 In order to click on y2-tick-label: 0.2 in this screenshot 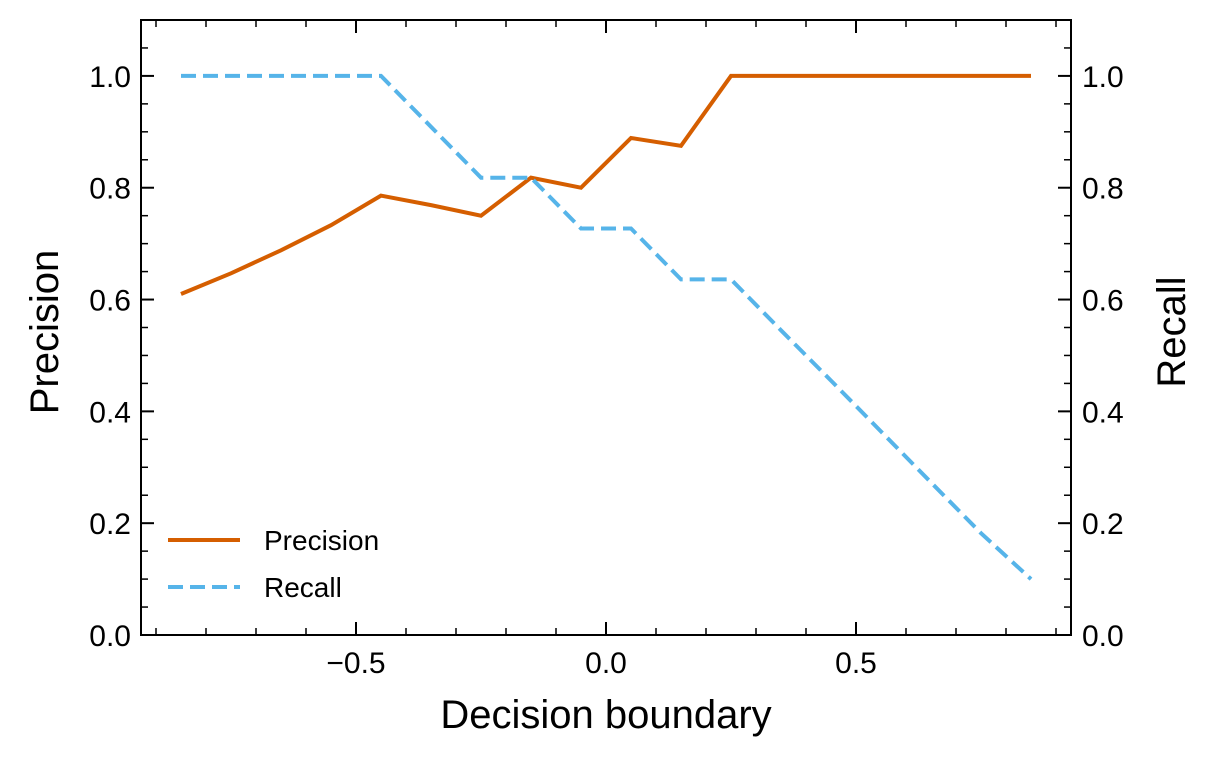, I will do `click(1103, 524)`.